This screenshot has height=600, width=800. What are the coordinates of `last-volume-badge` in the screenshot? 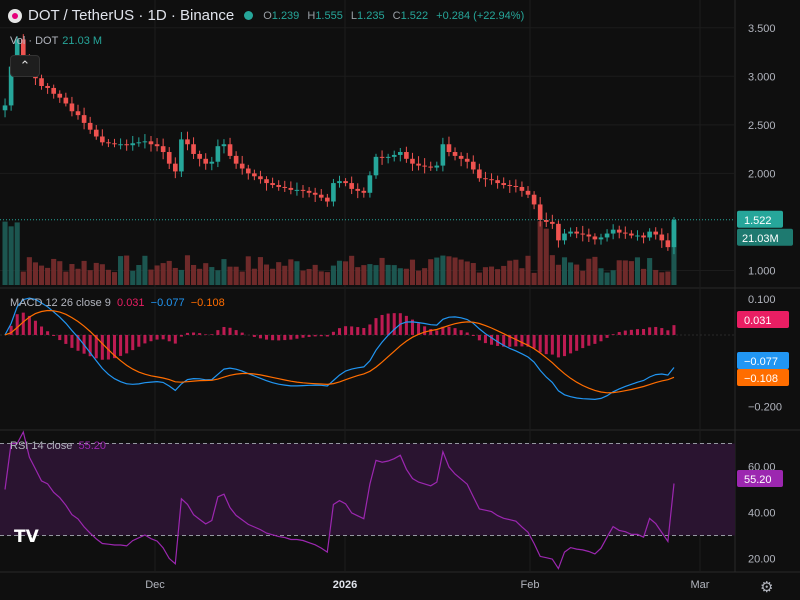 It's located at (765, 237).